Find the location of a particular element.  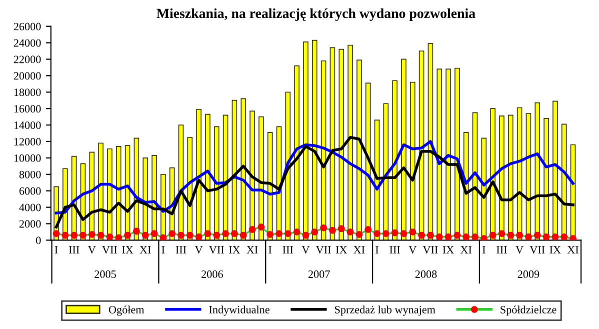

y-tick-label: 0 is located at coordinates (38, 240).